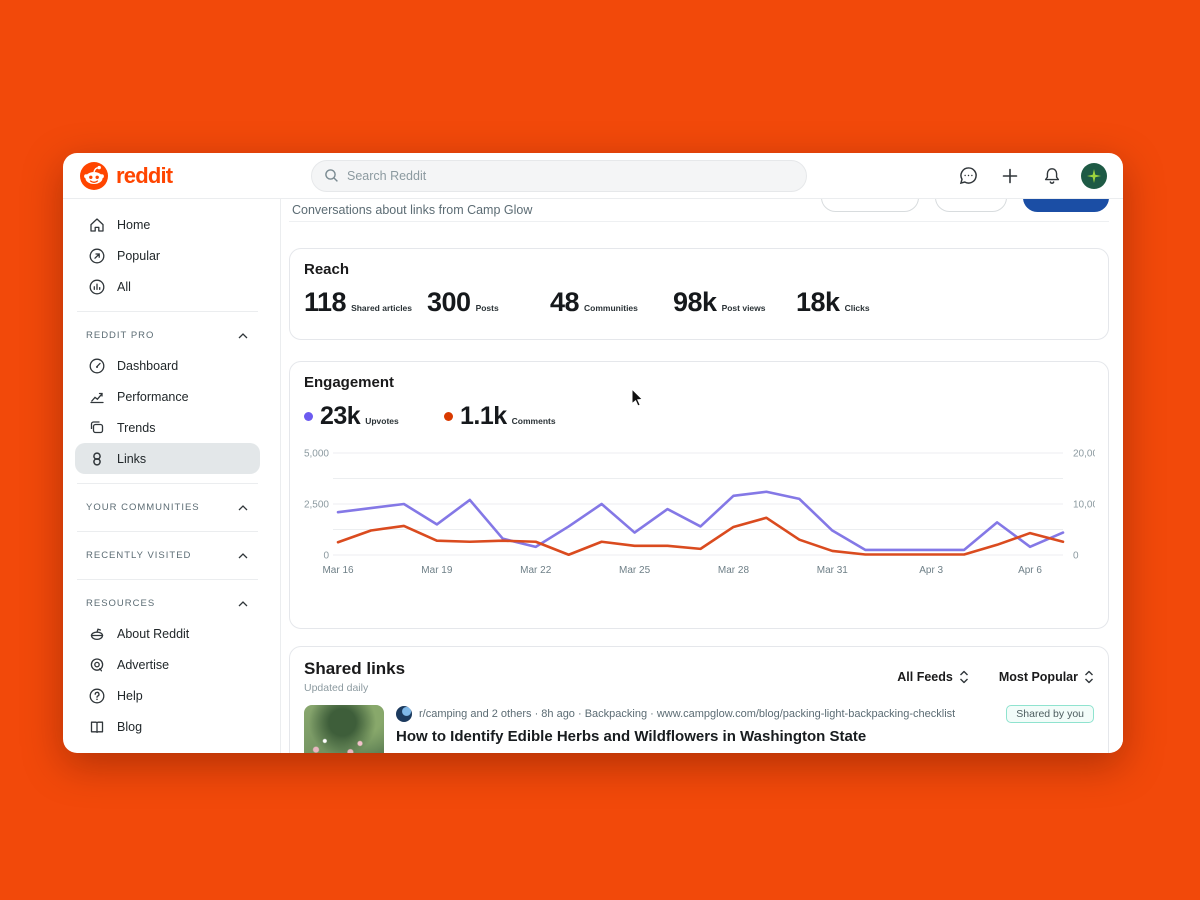  What do you see at coordinates (167, 458) in the screenshot?
I see `sidebar-item-links: Links` at bounding box center [167, 458].